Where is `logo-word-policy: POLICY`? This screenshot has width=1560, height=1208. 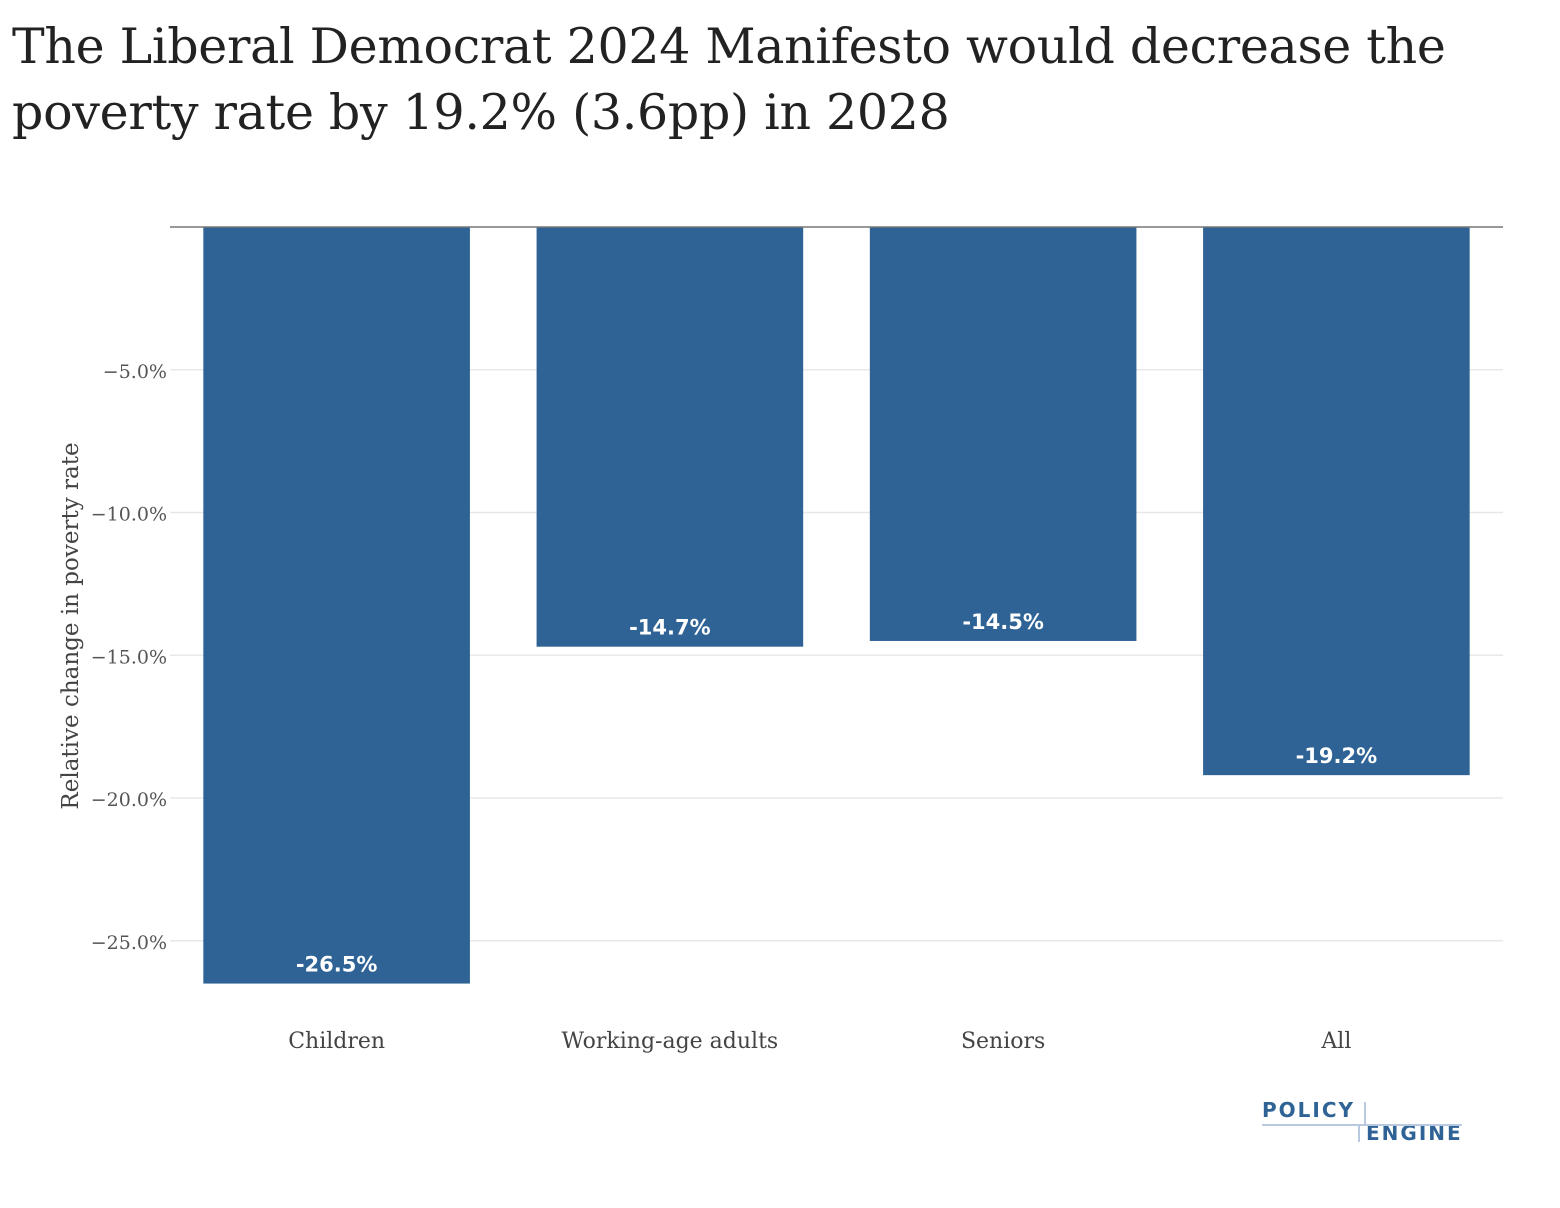 logo-word-policy: POLICY is located at coordinates (1309, 1110).